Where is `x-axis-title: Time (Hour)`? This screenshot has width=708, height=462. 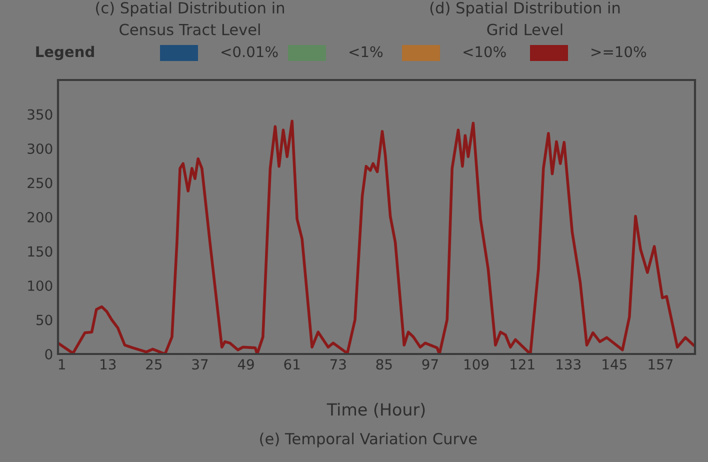 x-axis-title: Time (Hour) is located at coordinates (375, 410).